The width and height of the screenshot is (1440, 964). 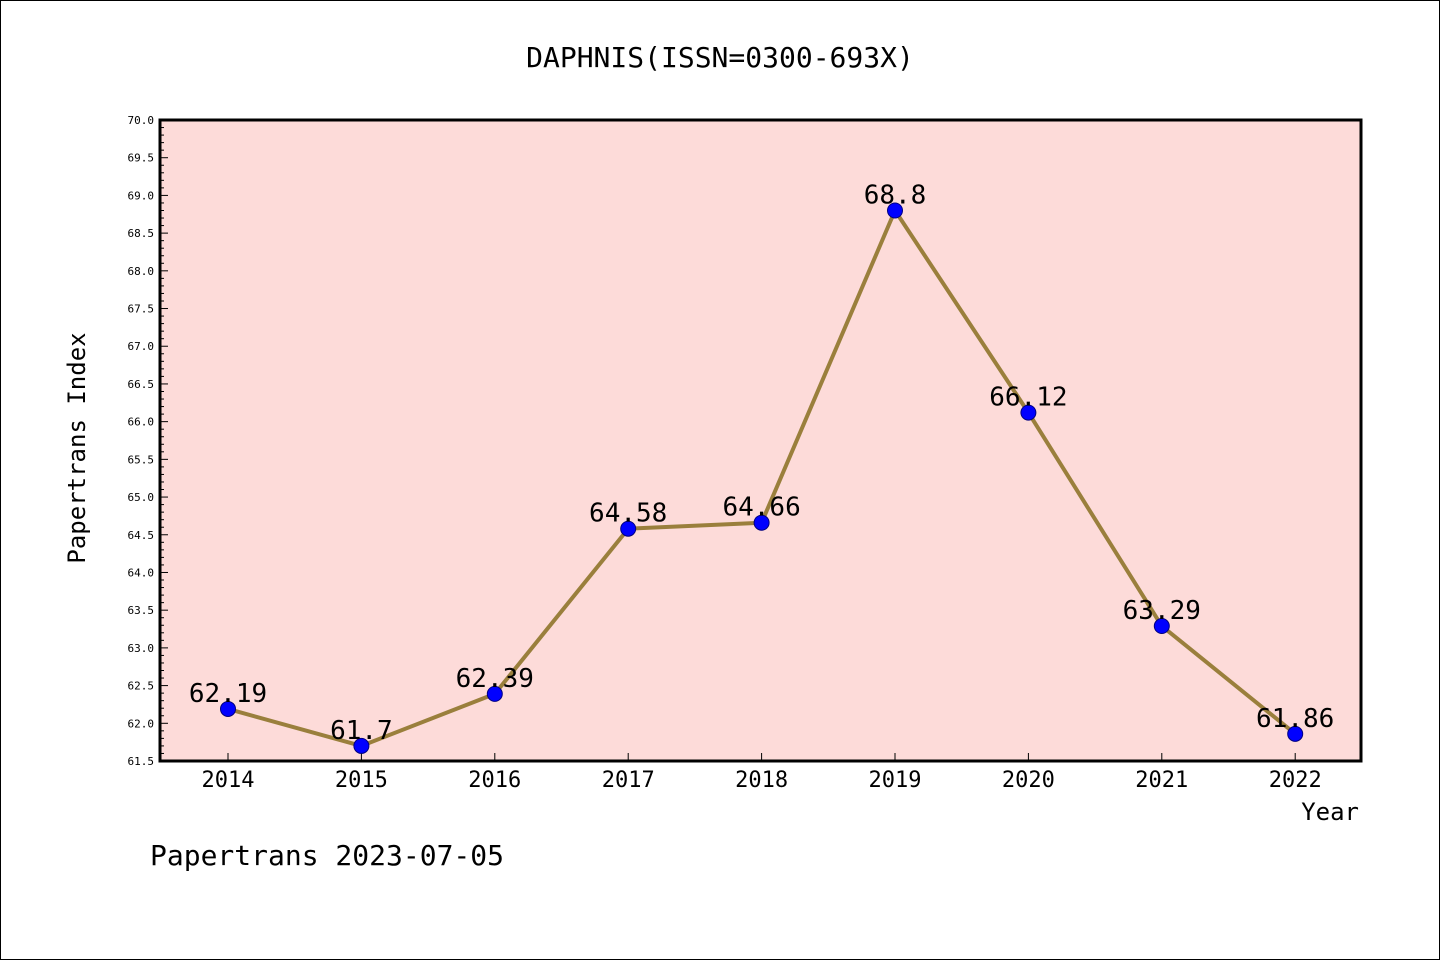 I want to click on data-label: 64.66, so click(x=761, y=508).